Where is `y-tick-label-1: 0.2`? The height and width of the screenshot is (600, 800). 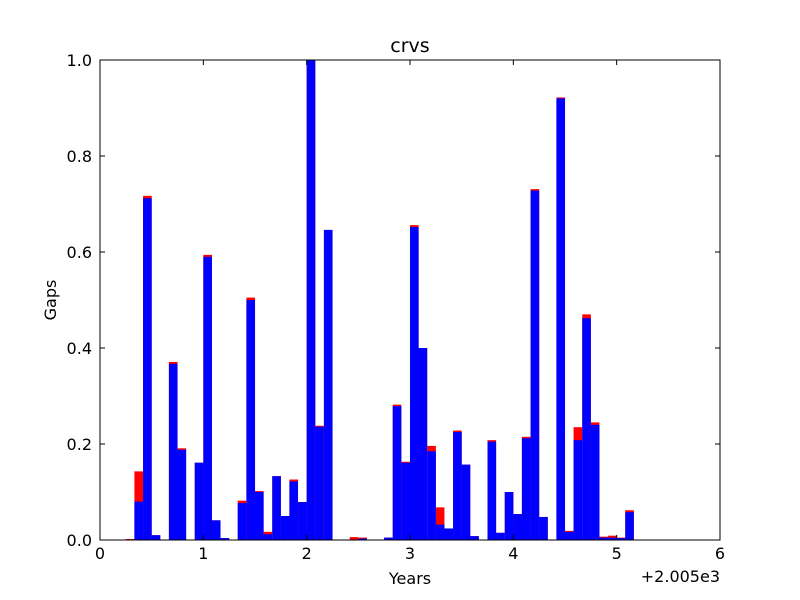 y-tick-label-1: 0.2 is located at coordinates (79, 444).